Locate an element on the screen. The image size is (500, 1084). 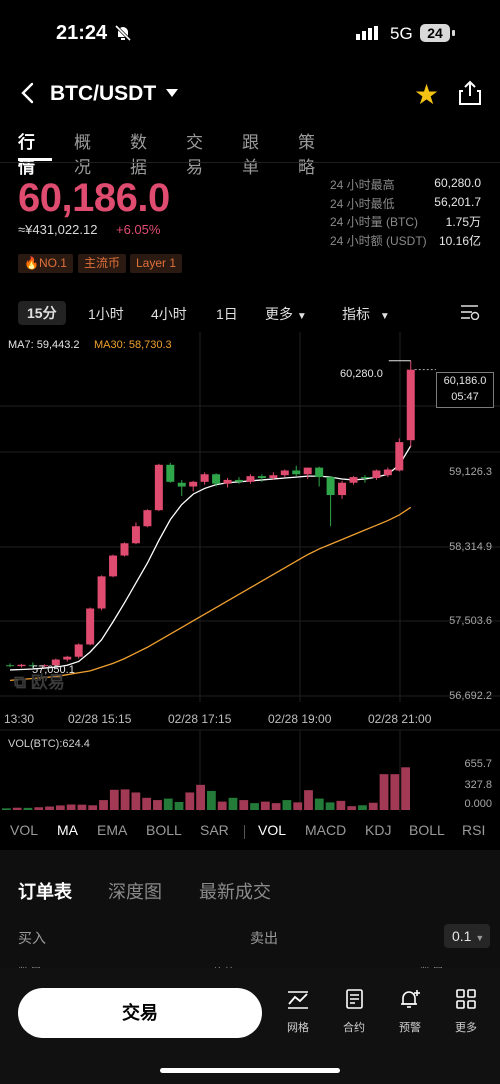
last-price-marker-value: 60,186.0 is located at coordinates (465, 381).